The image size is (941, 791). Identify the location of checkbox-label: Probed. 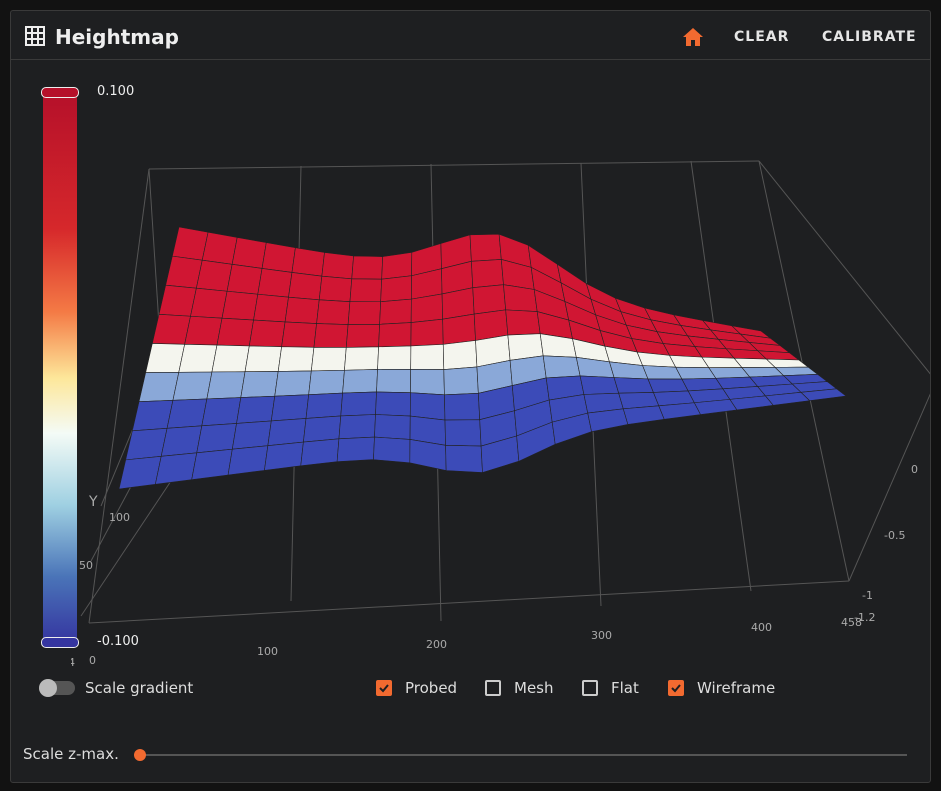
(431, 688).